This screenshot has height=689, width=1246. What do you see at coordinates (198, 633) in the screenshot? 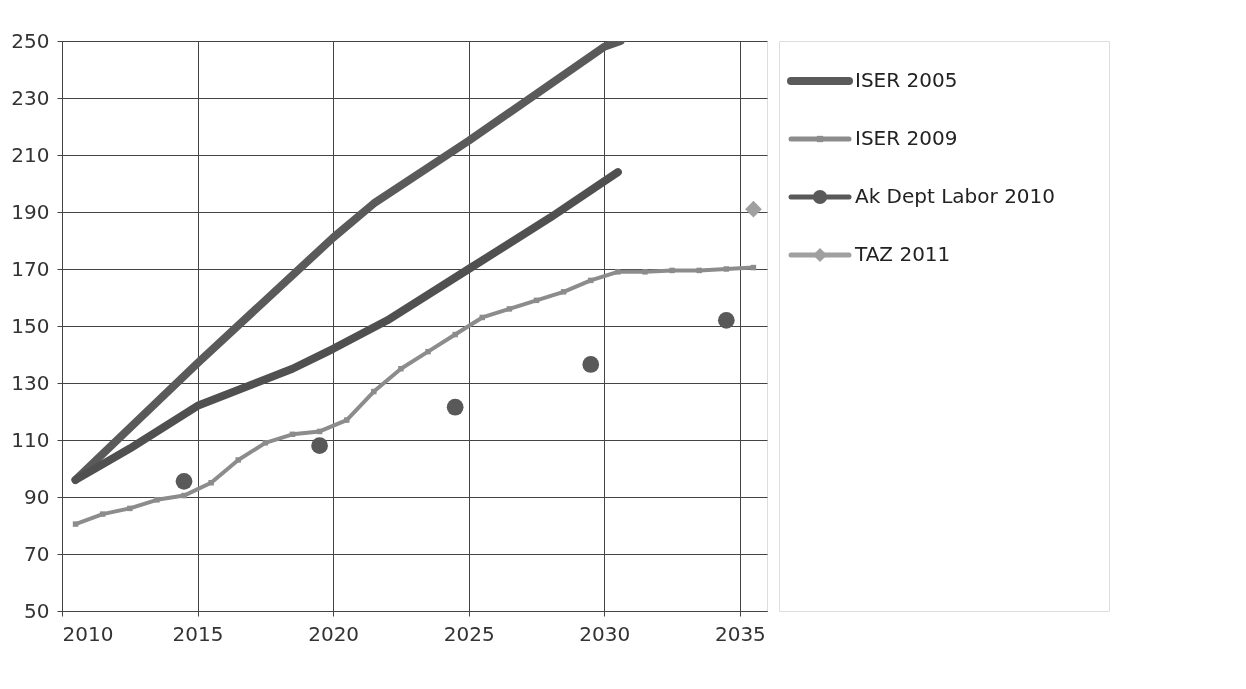
I see `x-tick-label: 2015` at bounding box center [198, 633].